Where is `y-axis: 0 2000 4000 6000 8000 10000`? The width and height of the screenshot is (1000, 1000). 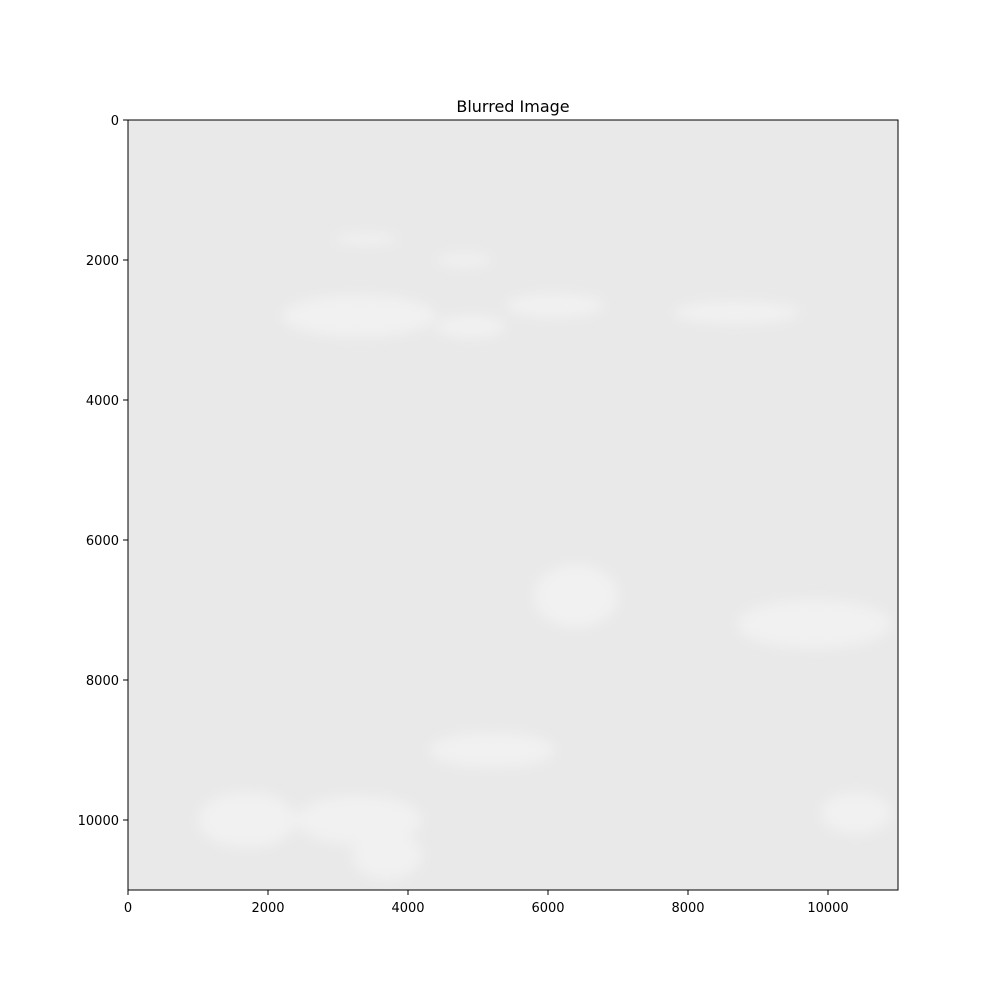
y-axis: 0 2000 4000 6000 8000 10000 is located at coordinates (103, 471).